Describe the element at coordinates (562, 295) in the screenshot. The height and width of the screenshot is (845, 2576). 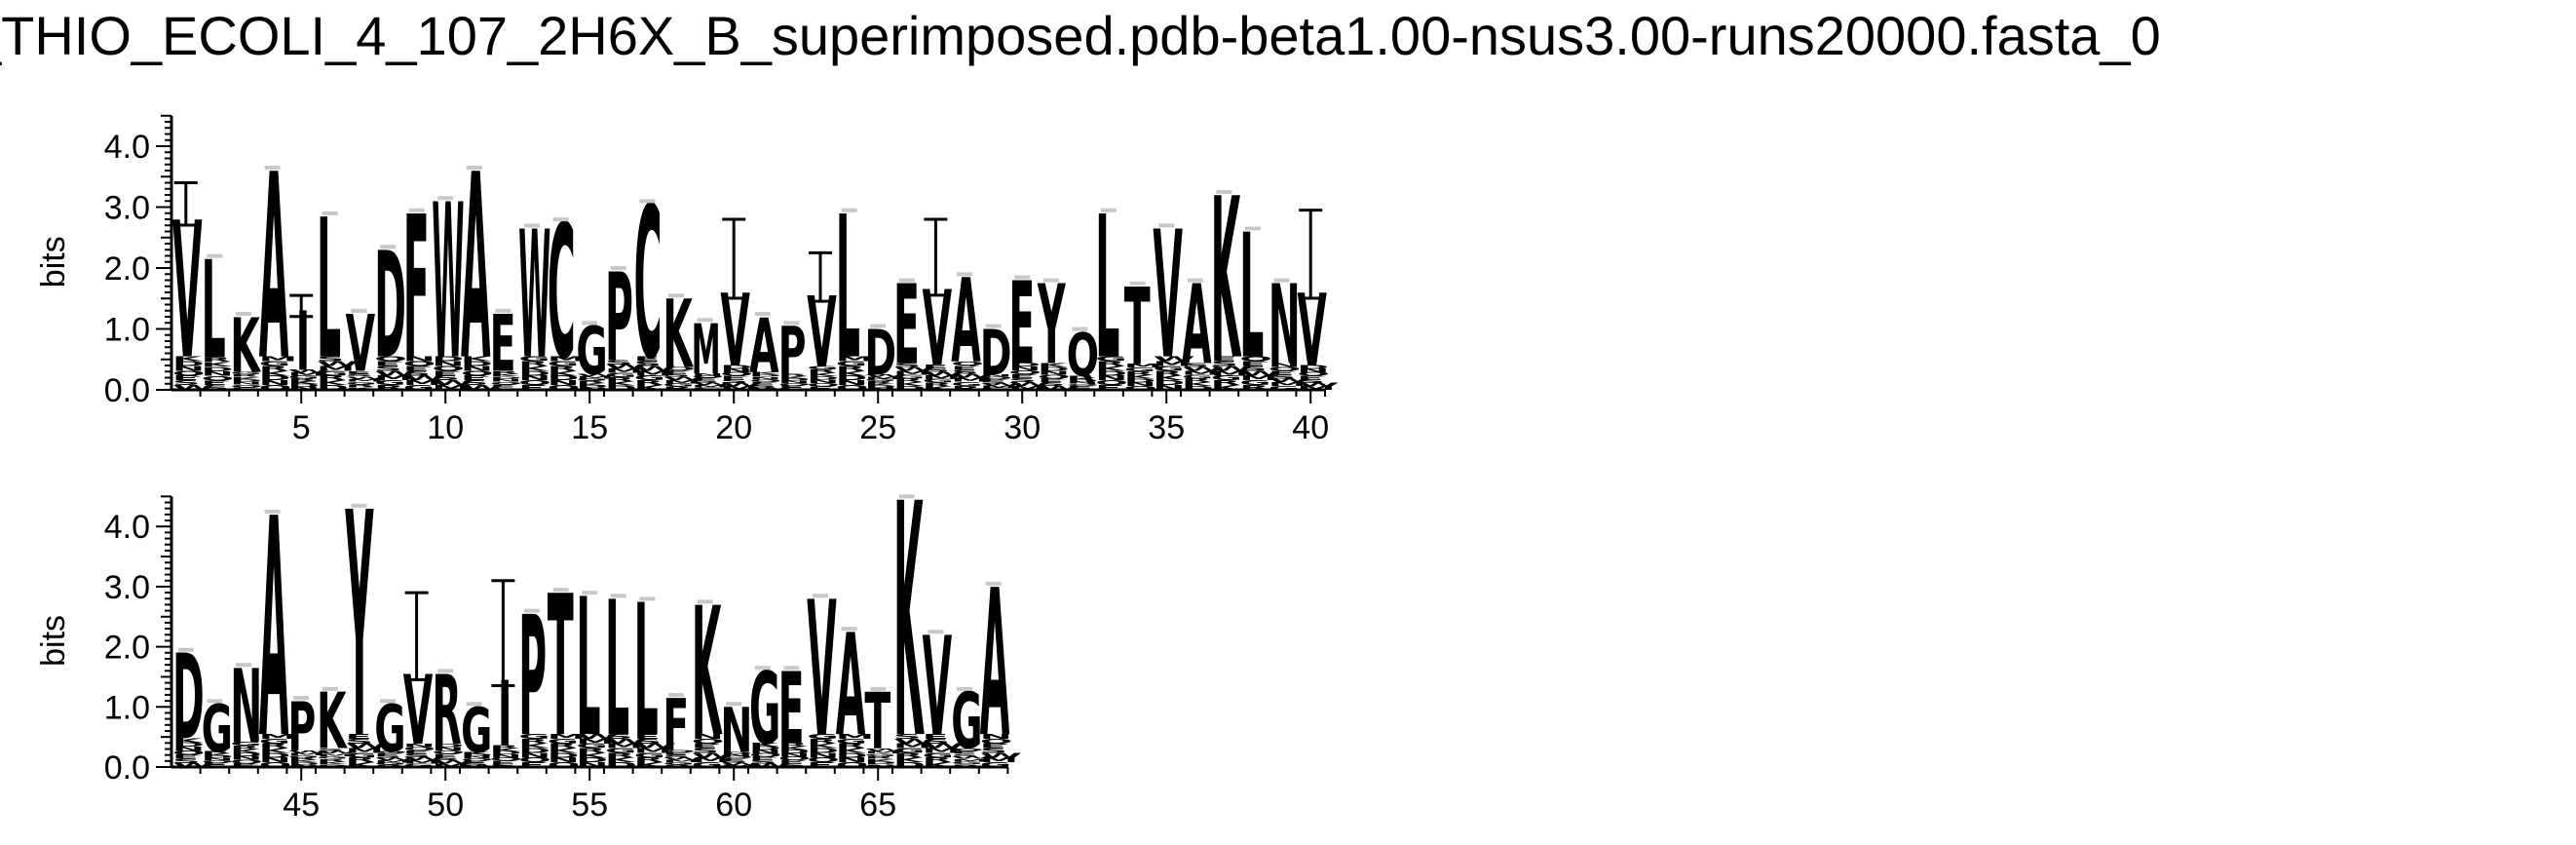
I see `residue-letter-C: C` at that location.